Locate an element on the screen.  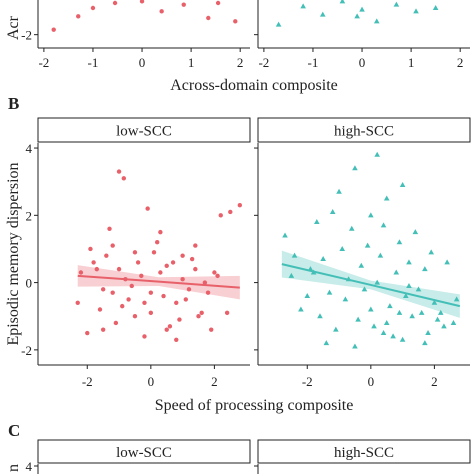
y-axis-label: n is located at coordinates (13, 468).